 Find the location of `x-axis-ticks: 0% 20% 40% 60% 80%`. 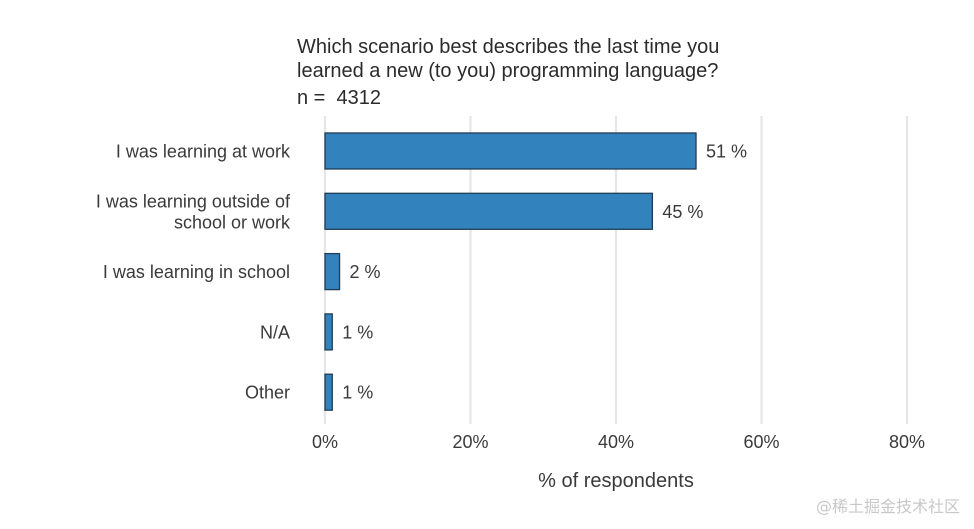

x-axis-ticks: 0% 20% 40% 60% 80% is located at coordinates (618, 442).